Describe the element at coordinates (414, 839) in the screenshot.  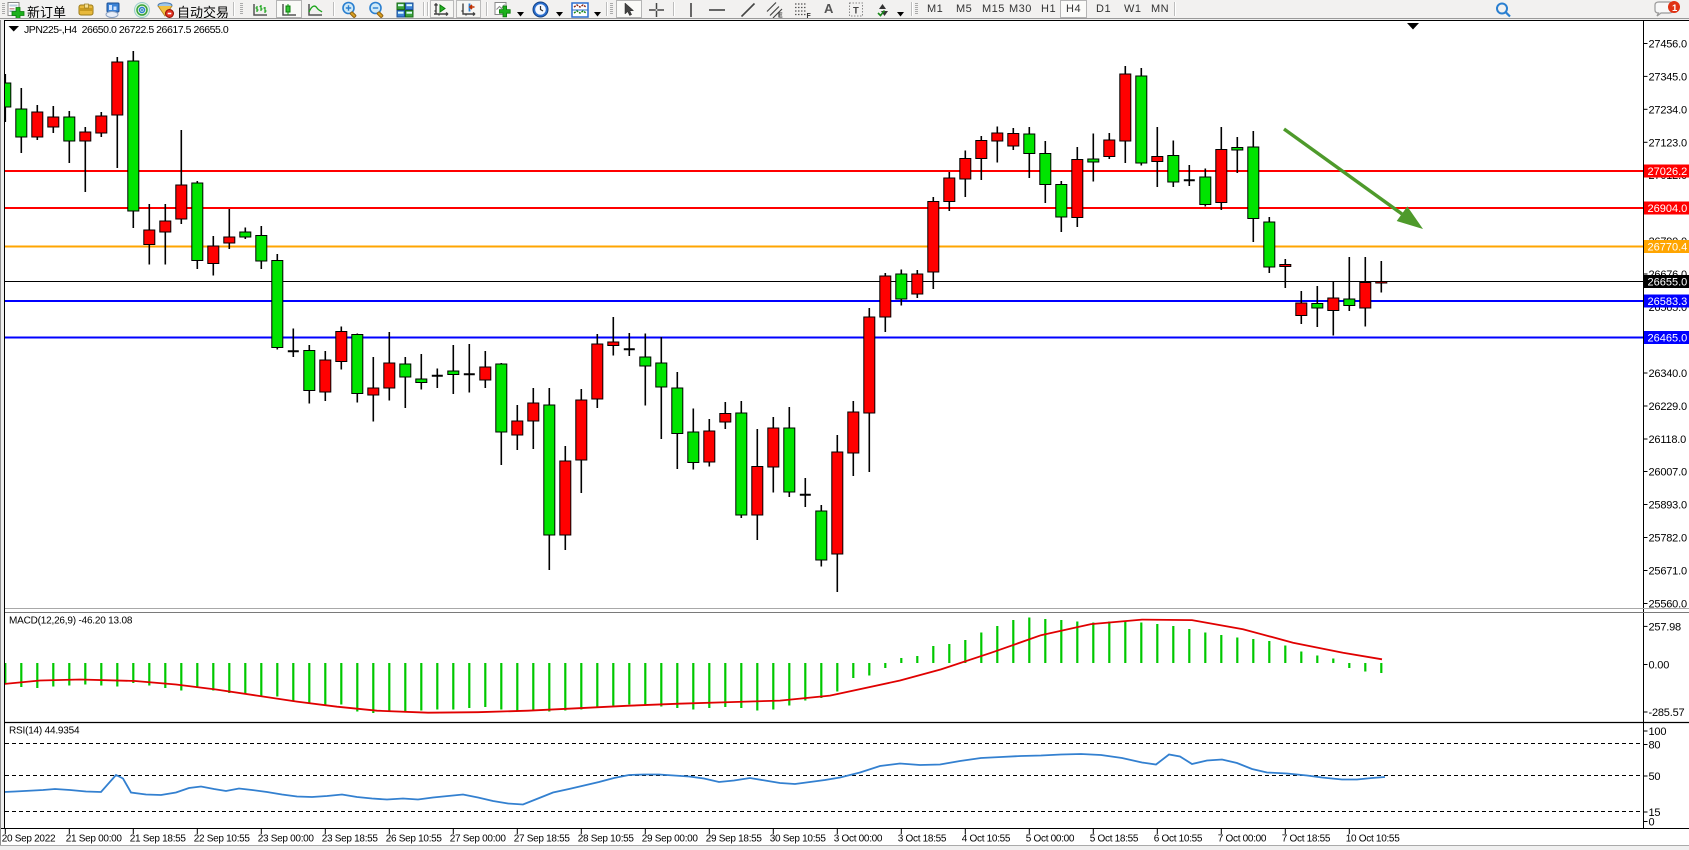
I see `svg-text: 26 Sep 10:55` at that location.